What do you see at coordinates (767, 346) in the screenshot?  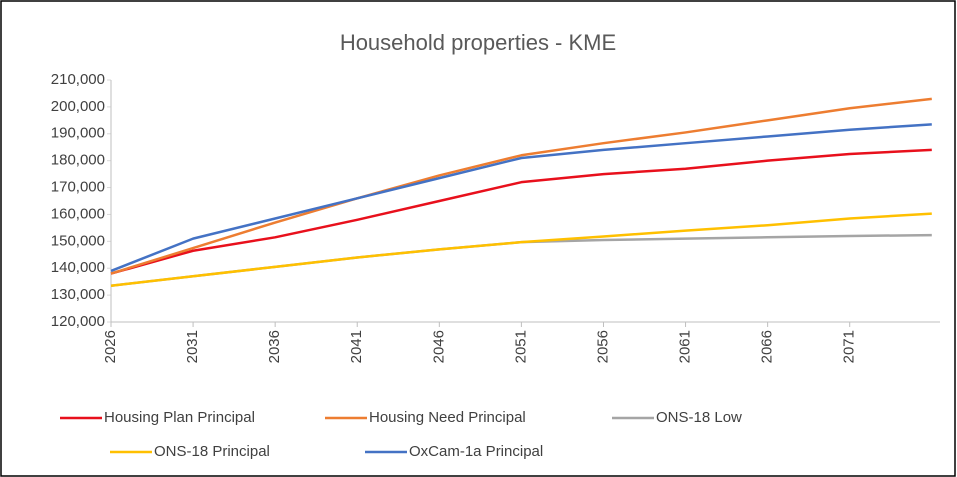 I see `x-tick-label: 2066` at bounding box center [767, 346].